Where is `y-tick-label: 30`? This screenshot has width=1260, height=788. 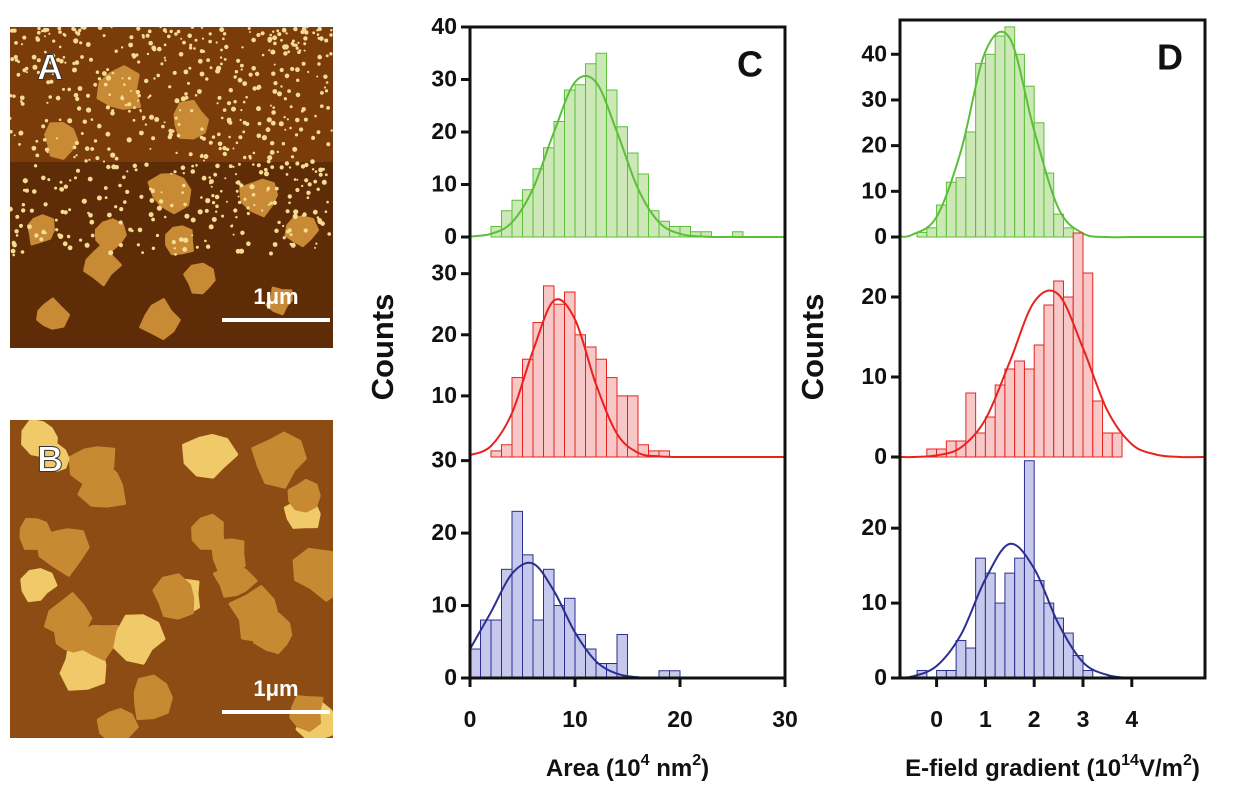 y-tick-label: 30 is located at coordinates (874, 99).